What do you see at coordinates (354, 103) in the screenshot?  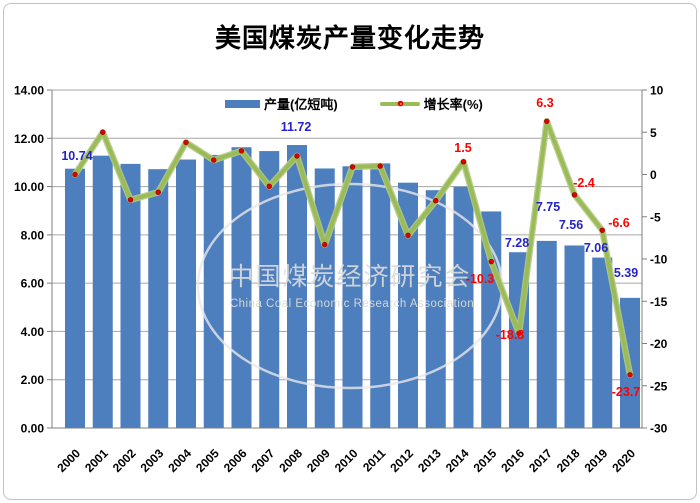 I see `legend: 产量(亿短吨) 增长率(%)` at bounding box center [354, 103].